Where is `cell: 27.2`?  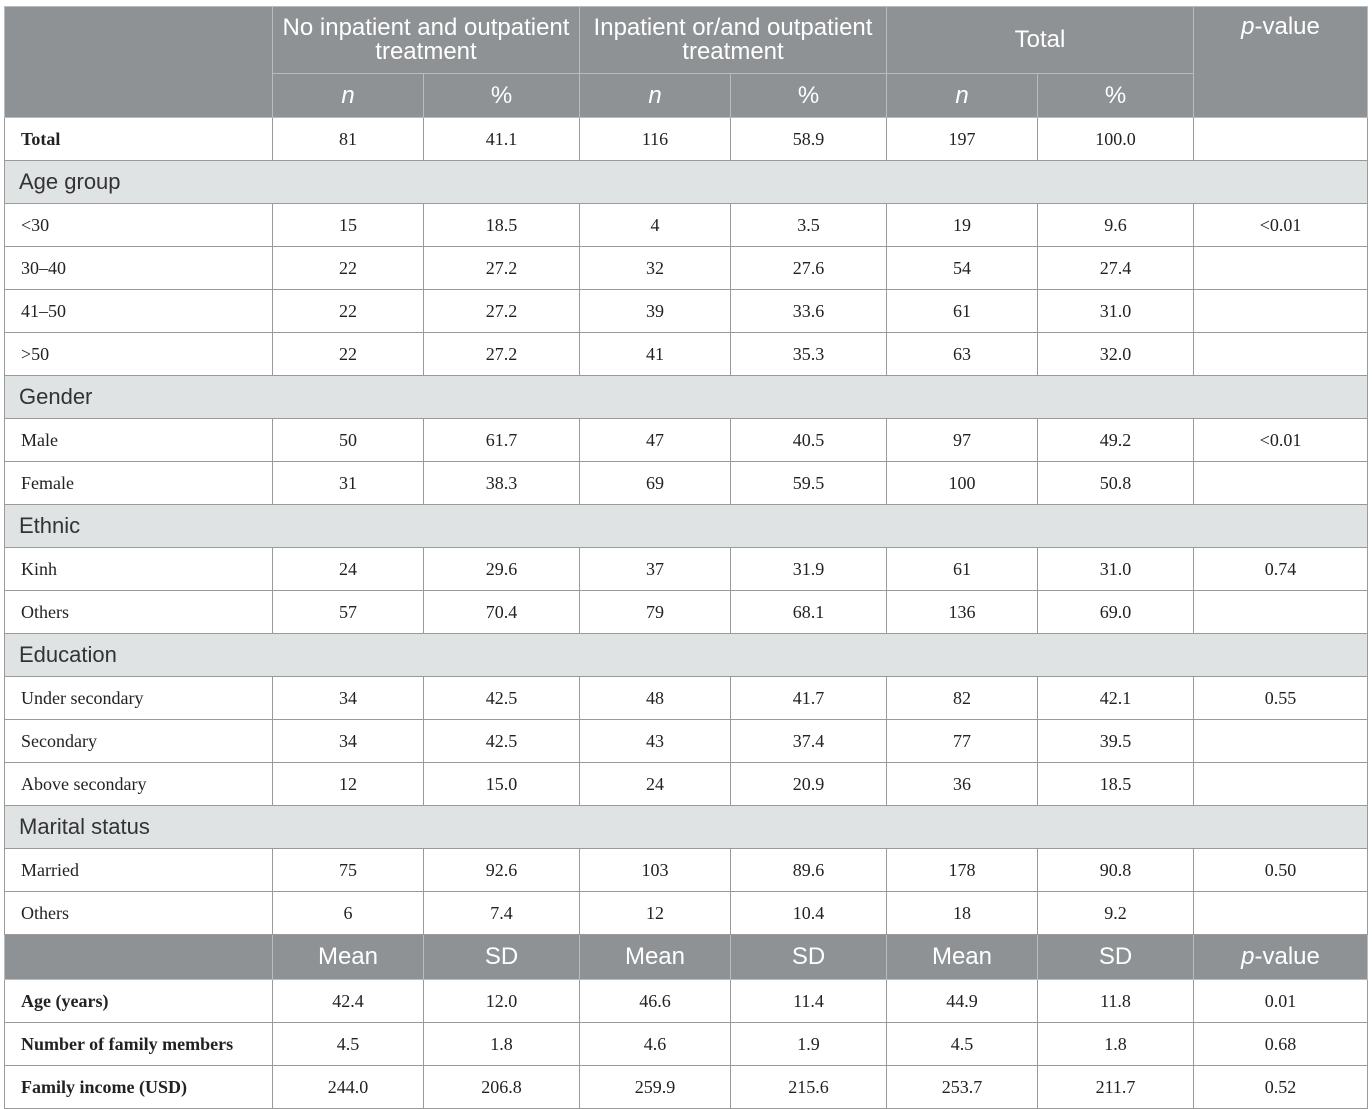
cell: 27.2 is located at coordinates (501, 354).